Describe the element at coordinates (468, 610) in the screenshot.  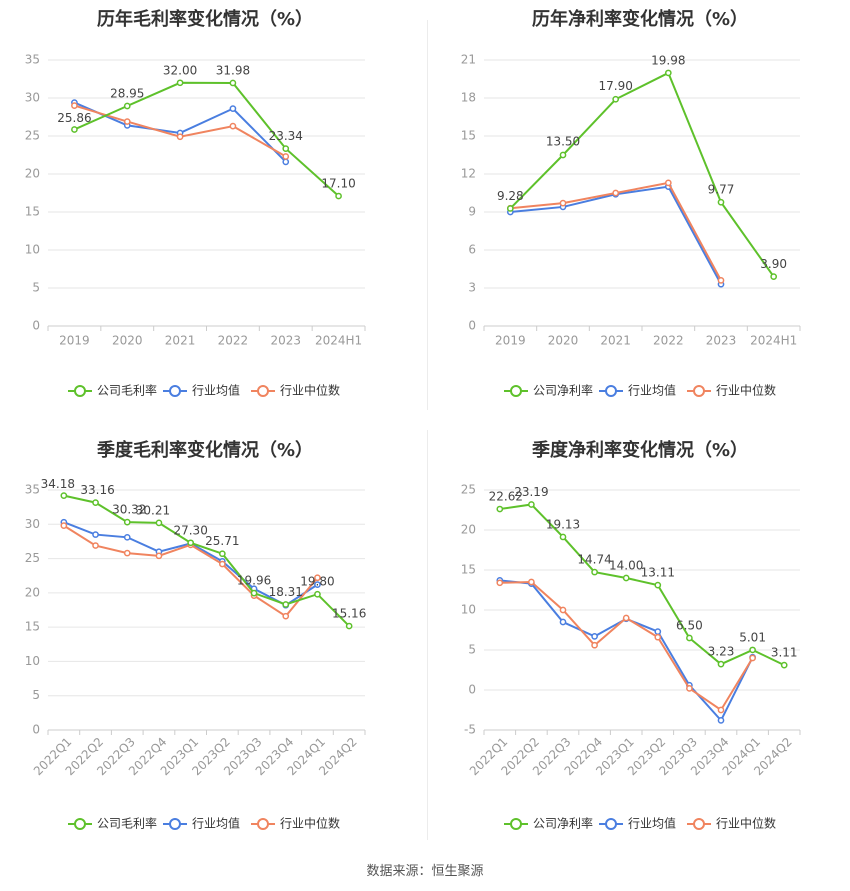
I see `y-tick-label: 10` at that location.